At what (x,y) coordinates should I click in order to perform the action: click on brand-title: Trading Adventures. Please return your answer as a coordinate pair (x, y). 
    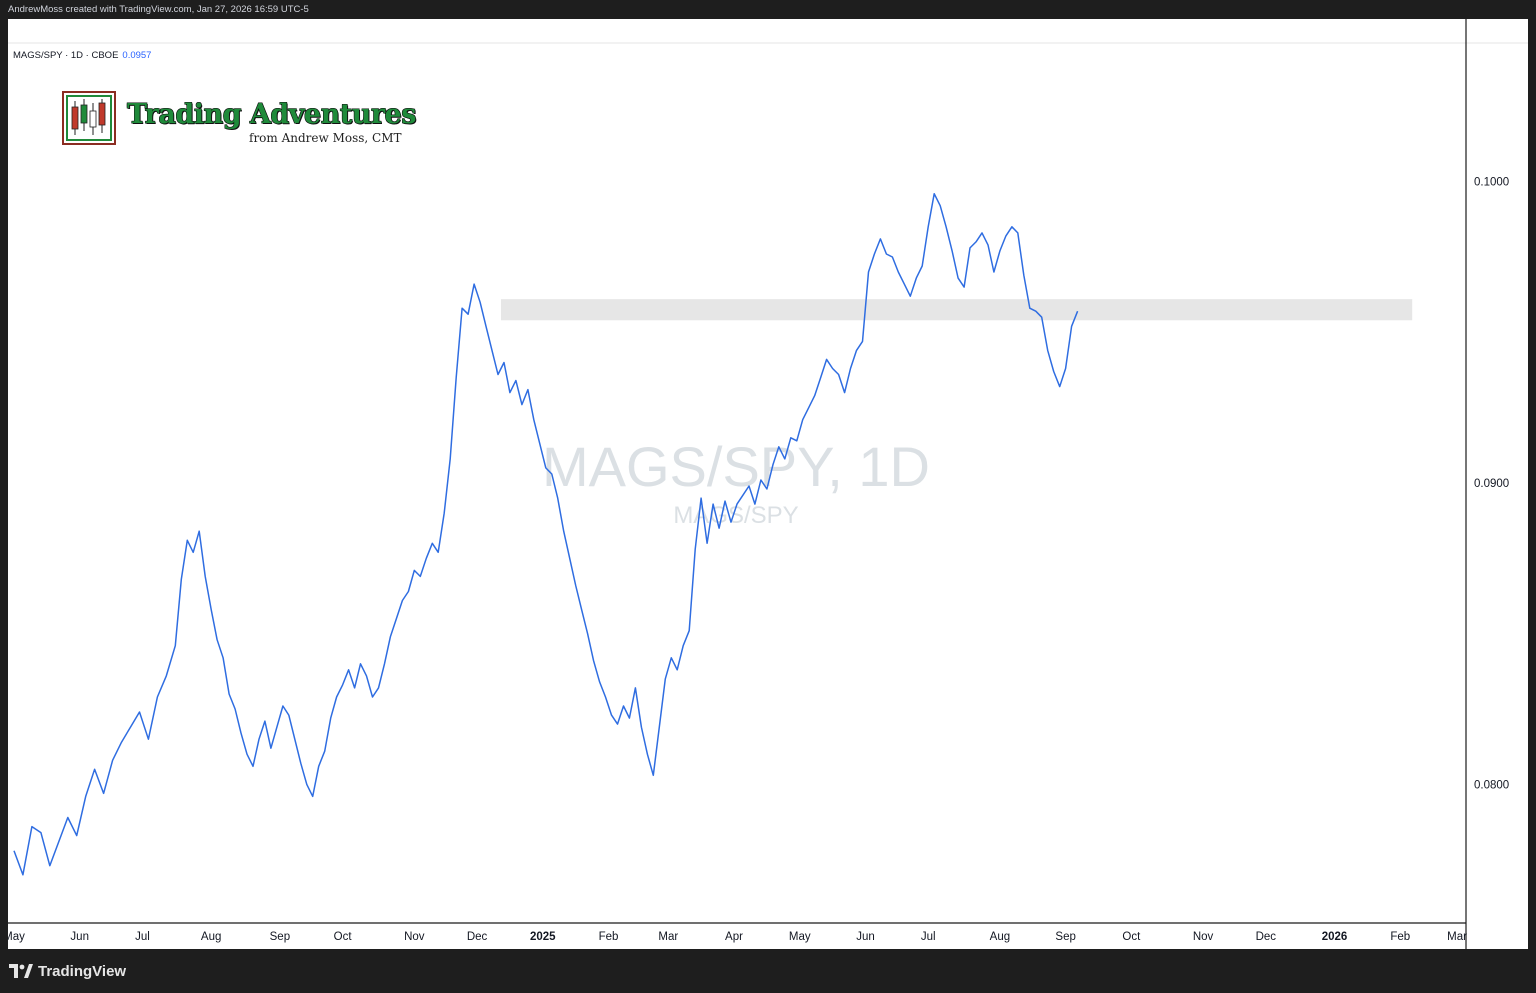
    Looking at the image, I should click on (271, 114).